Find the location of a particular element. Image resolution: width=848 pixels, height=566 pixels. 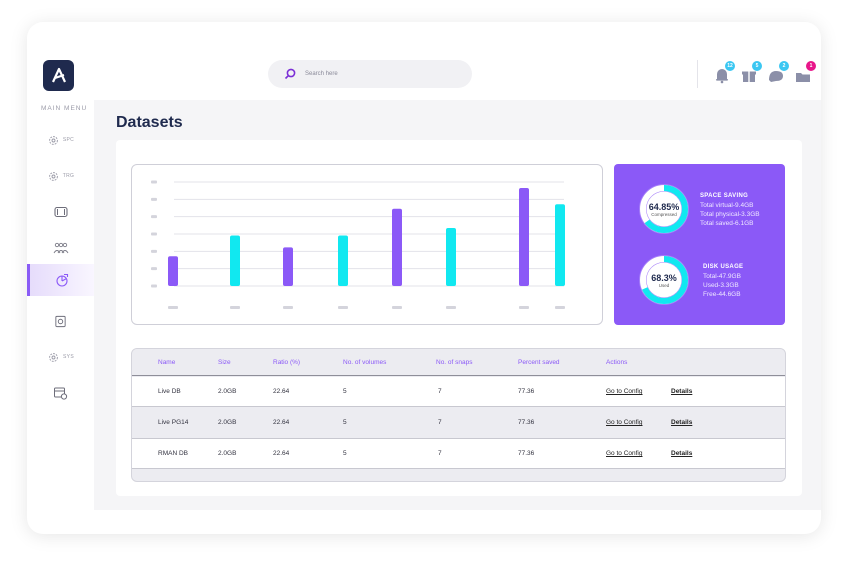

space-saving-caption: Compressed is located at coordinates (664, 214).